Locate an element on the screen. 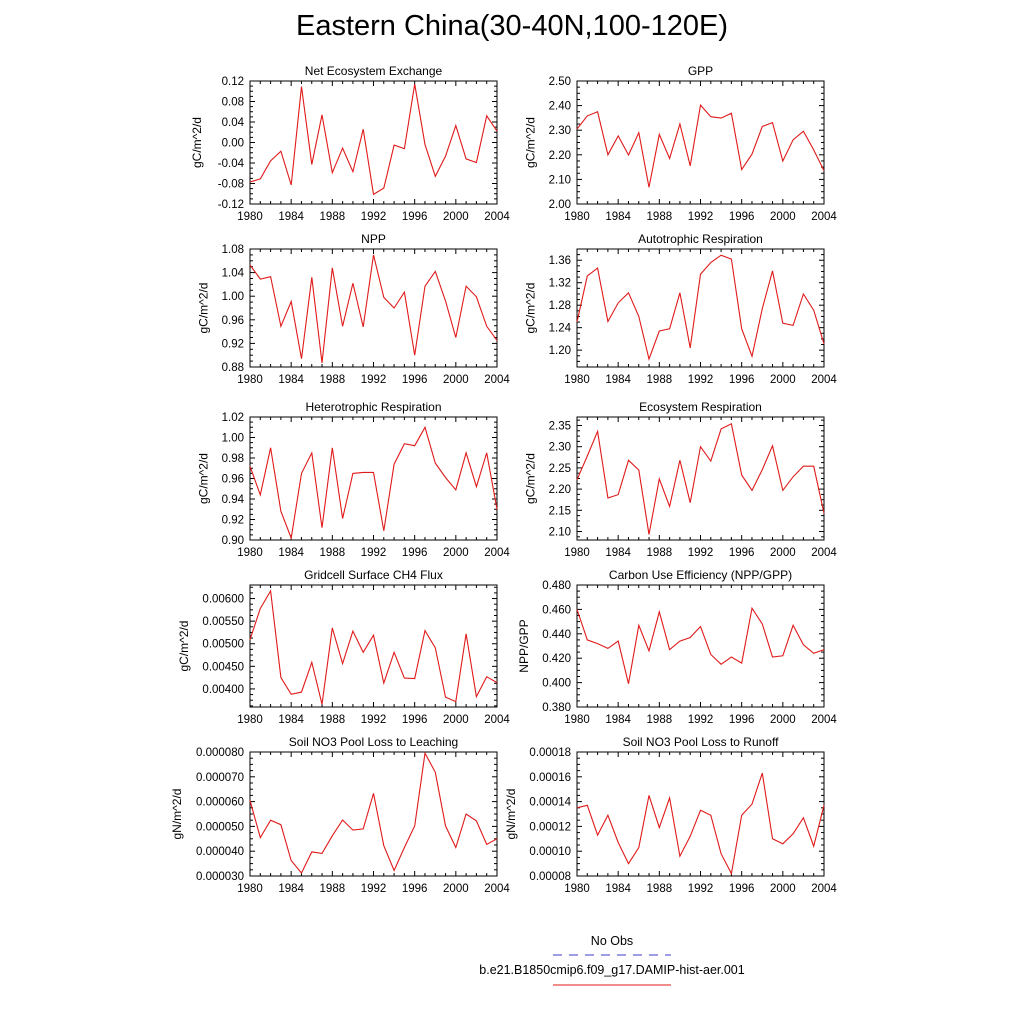  y-tick-label: 0.00450 is located at coordinates (223, 667).